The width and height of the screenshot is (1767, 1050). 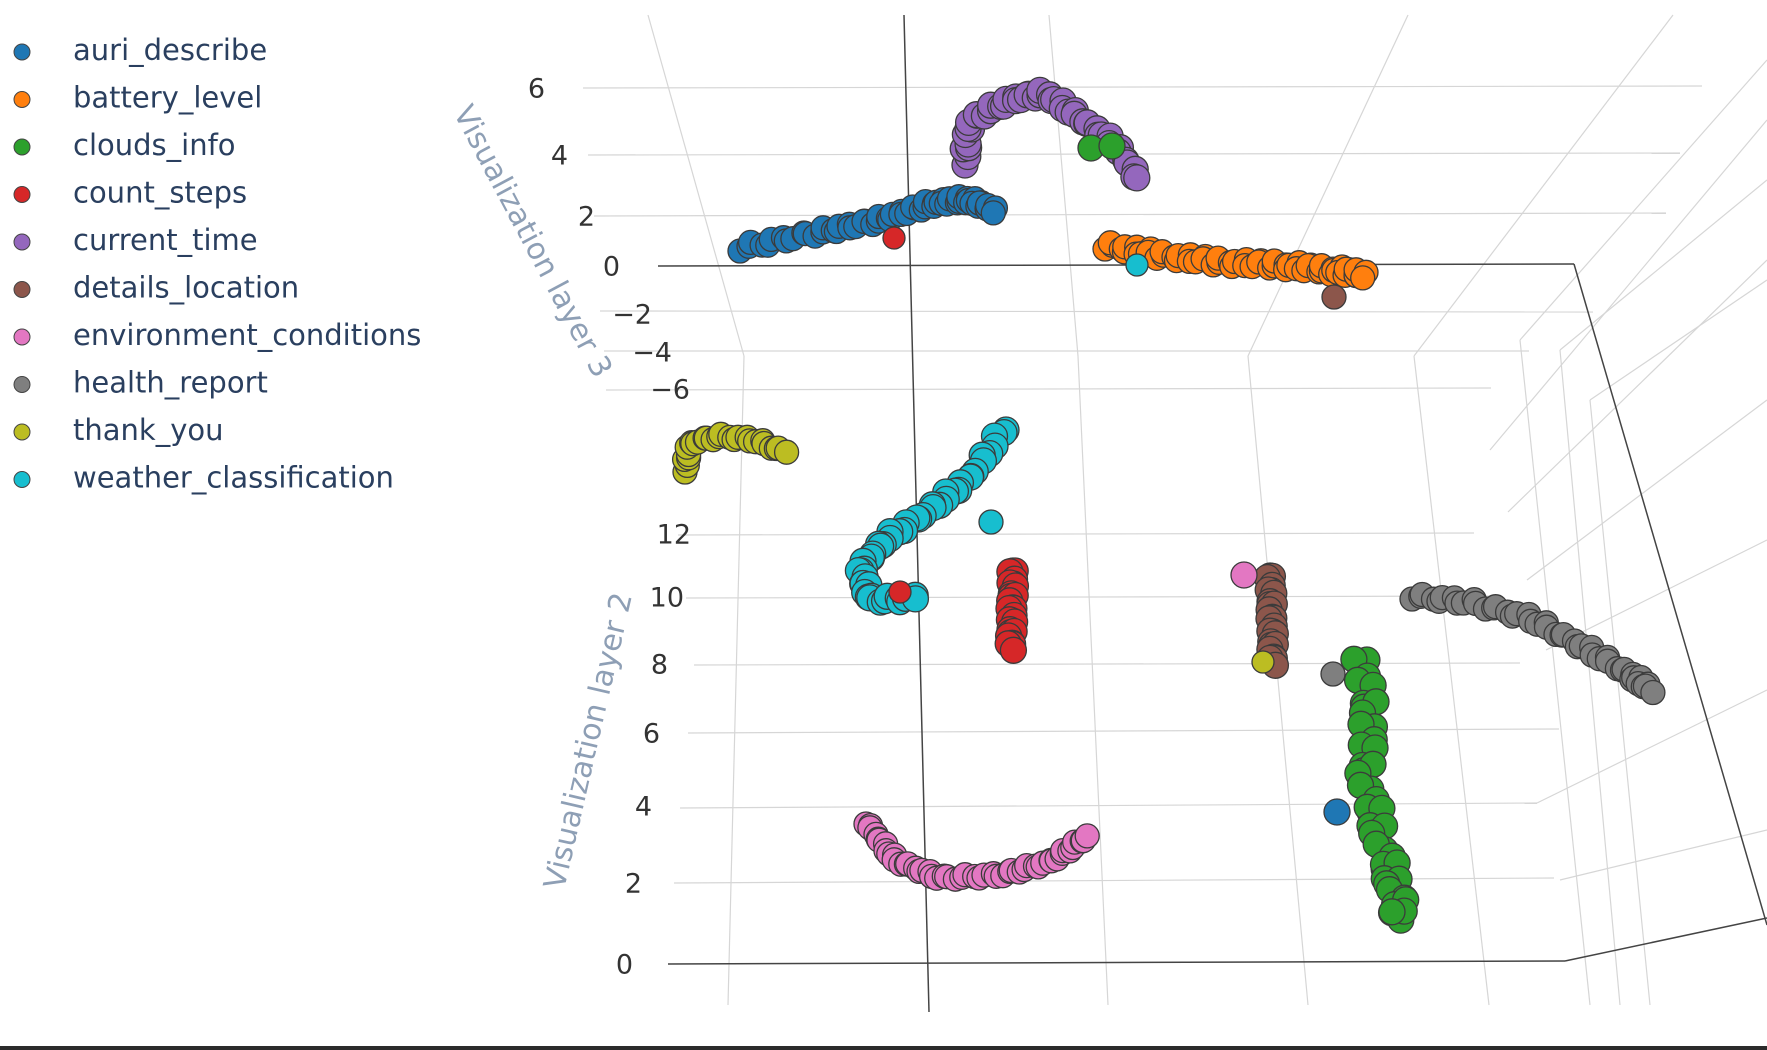 What do you see at coordinates (670, 390) in the screenshot?
I see `z-tick-label: −6` at bounding box center [670, 390].